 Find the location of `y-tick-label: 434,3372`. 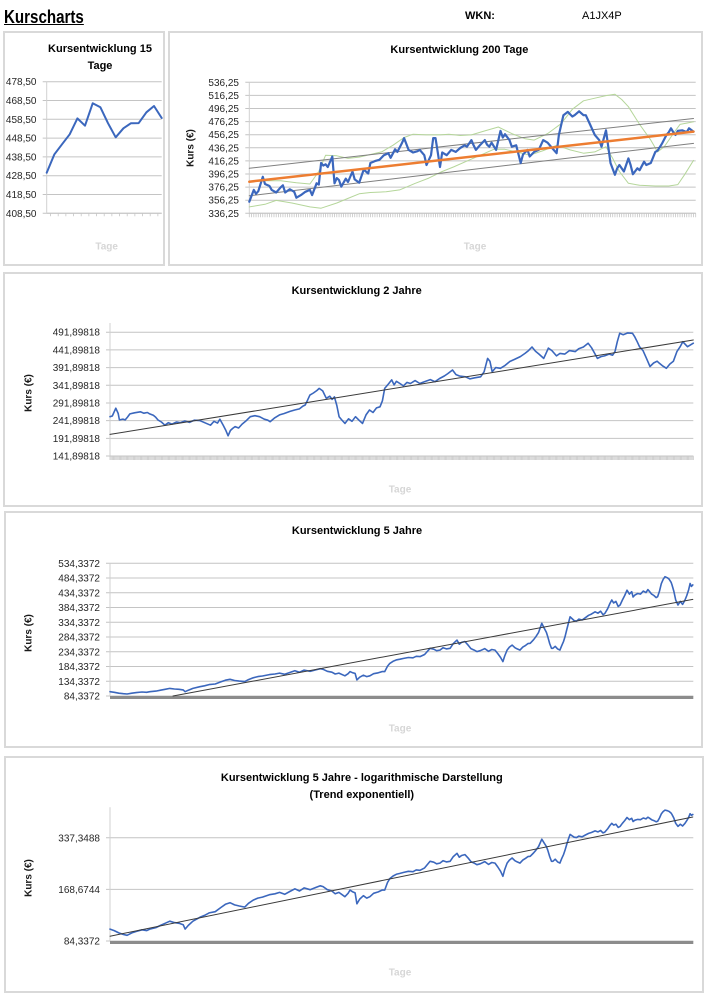

y-tick-label: 434,3372 is located at coordinates (79, 593).